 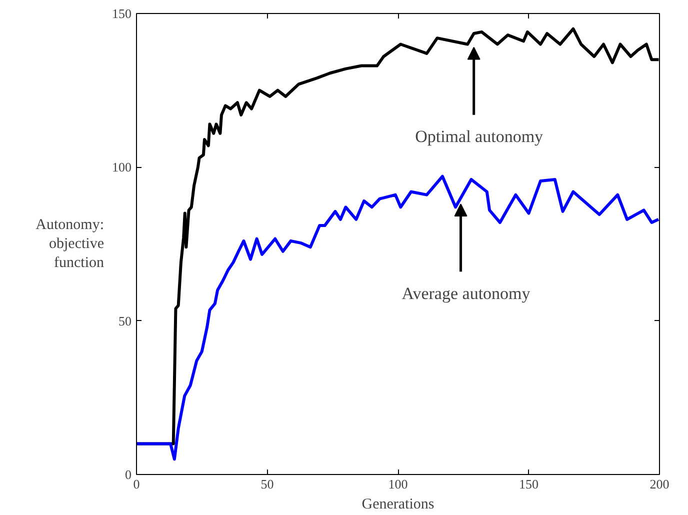 What do you see at coordinates (398, 504) in the screenshot?
I see `x-axis-title: Generations` at bounding box center [398, 504].